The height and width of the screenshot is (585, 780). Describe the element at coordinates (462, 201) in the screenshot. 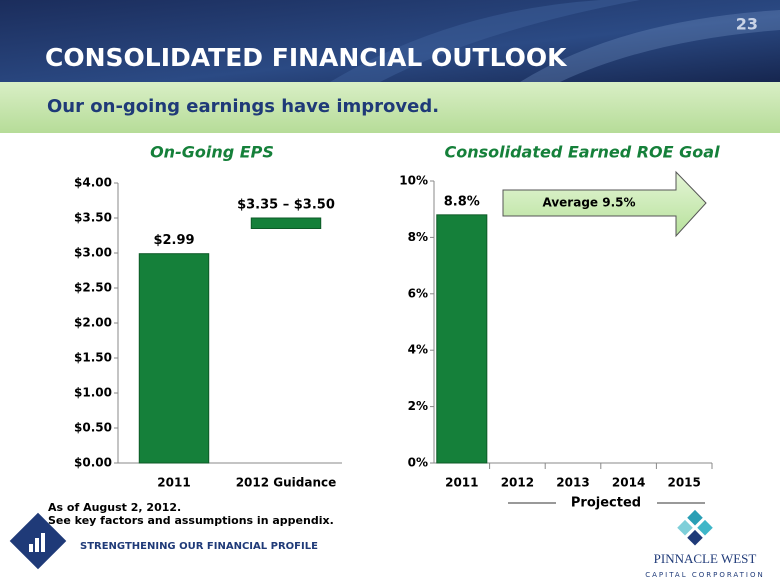

I see `value-label: 8.8%` at that location.